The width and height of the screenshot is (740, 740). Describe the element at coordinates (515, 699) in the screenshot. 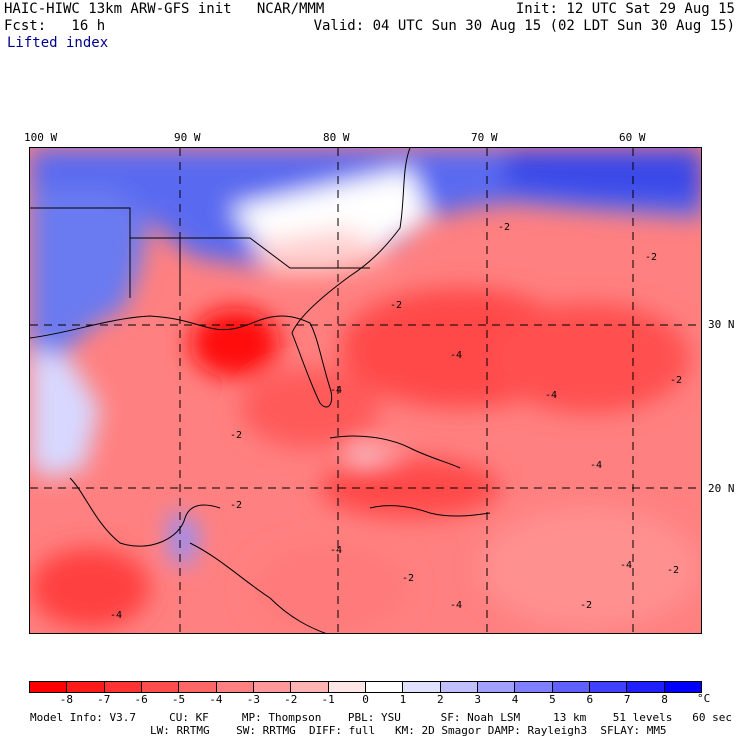

I see `colorbar-tick-label: 4` at that location.